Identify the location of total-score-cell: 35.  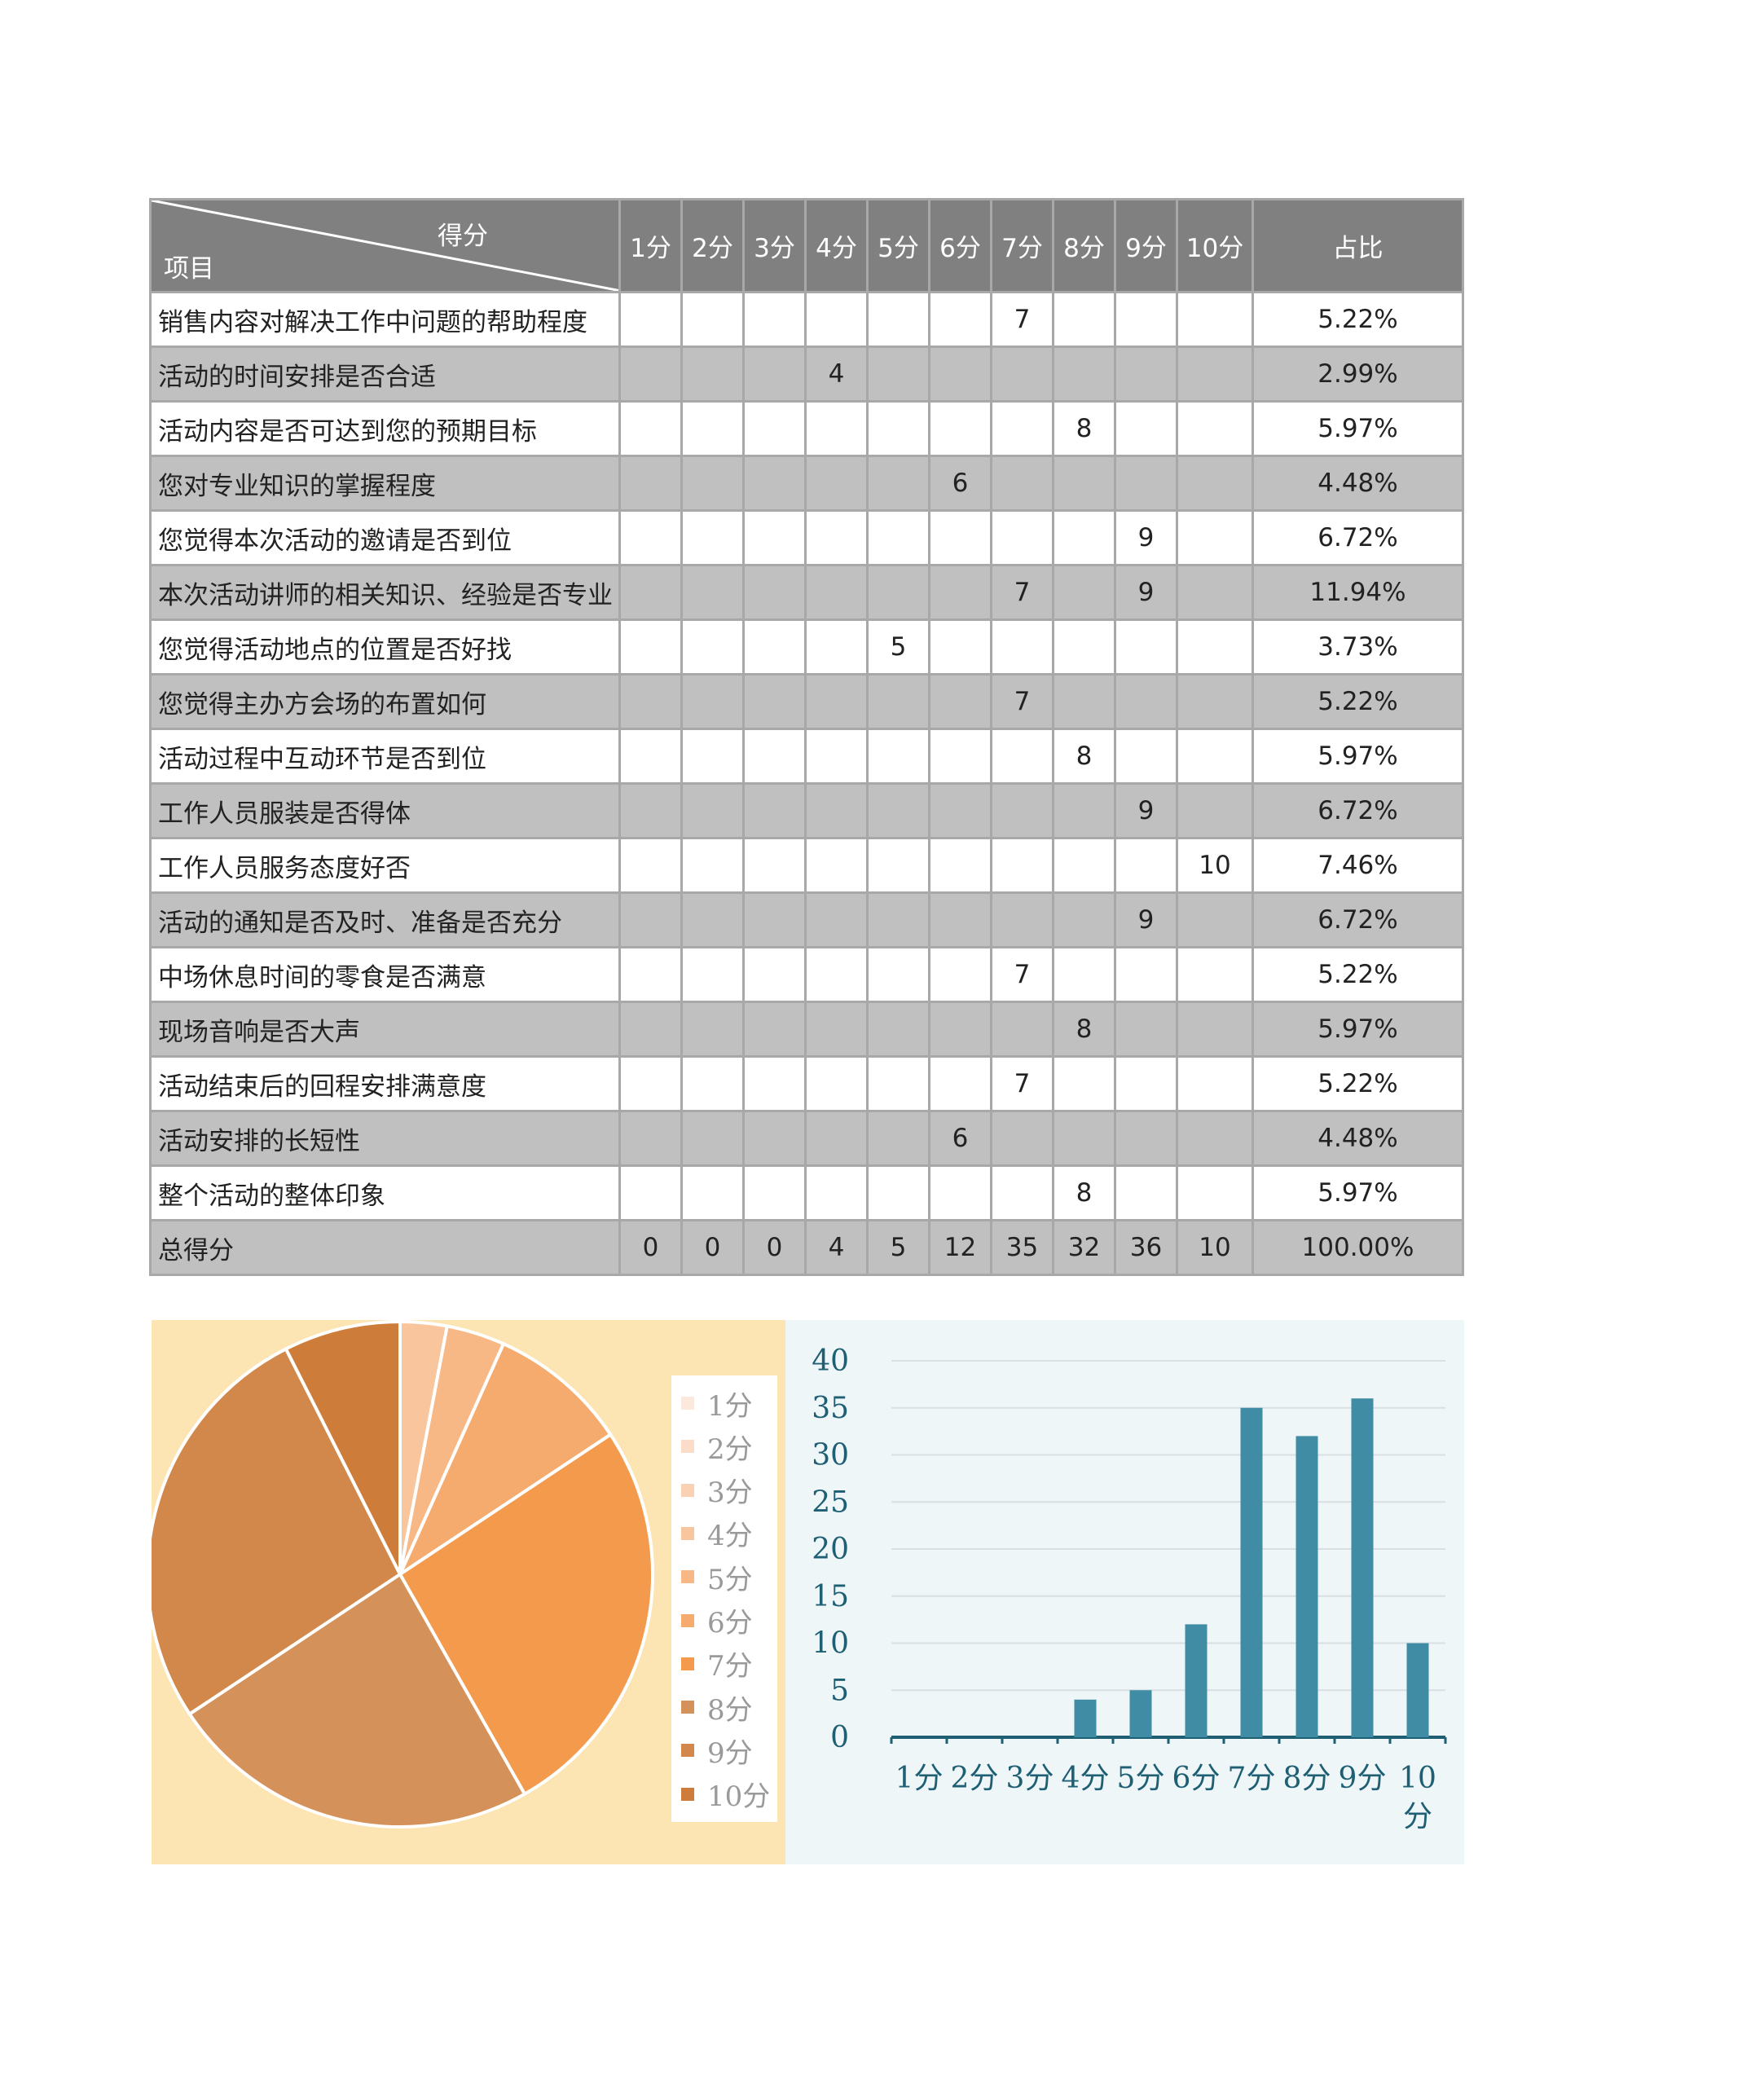
(1022, 1247).